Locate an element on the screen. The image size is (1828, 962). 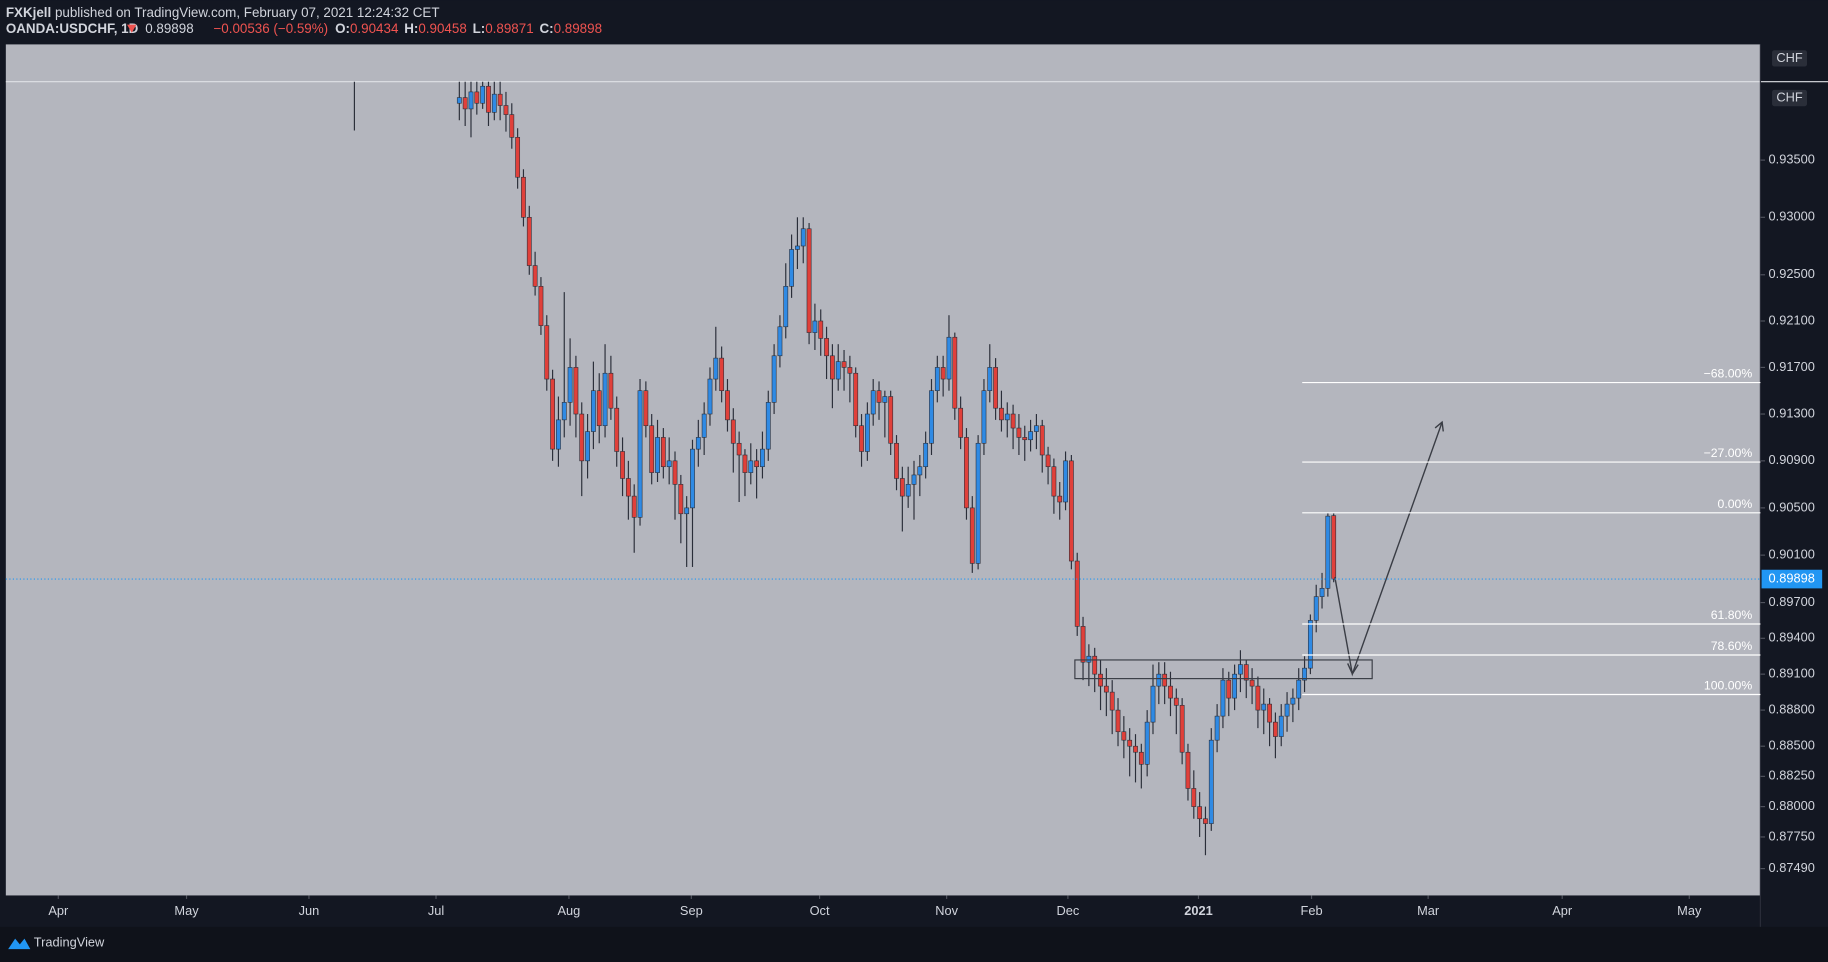
ohlc-value: 0.89871 is located at coordinates (509, 28).